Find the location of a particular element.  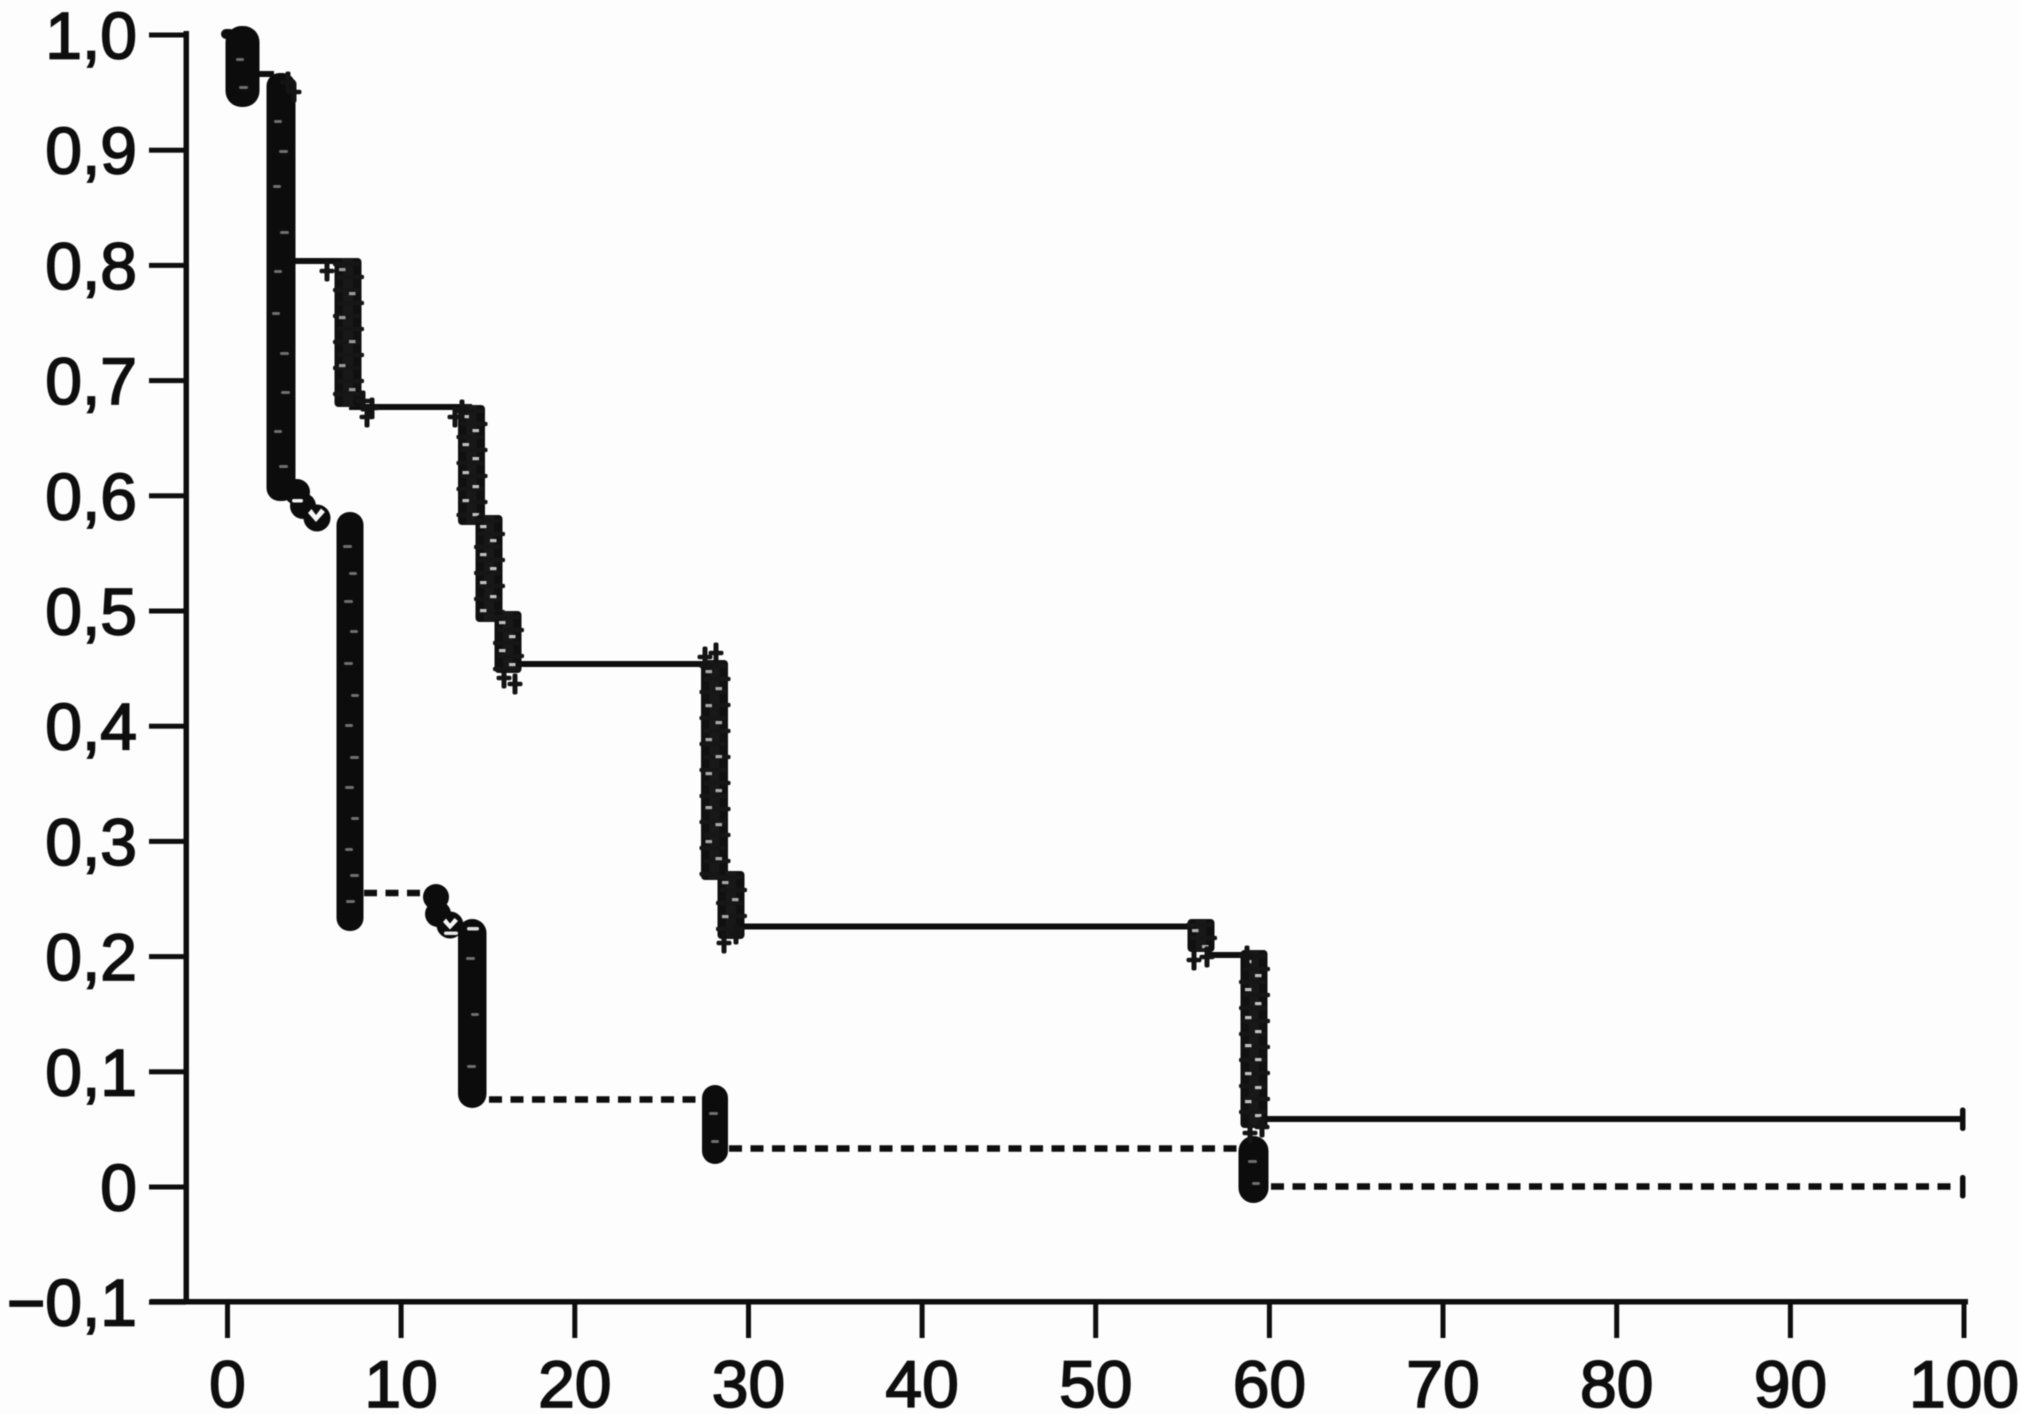

svg-text: 0,7 is located at coordinates (91, 381).